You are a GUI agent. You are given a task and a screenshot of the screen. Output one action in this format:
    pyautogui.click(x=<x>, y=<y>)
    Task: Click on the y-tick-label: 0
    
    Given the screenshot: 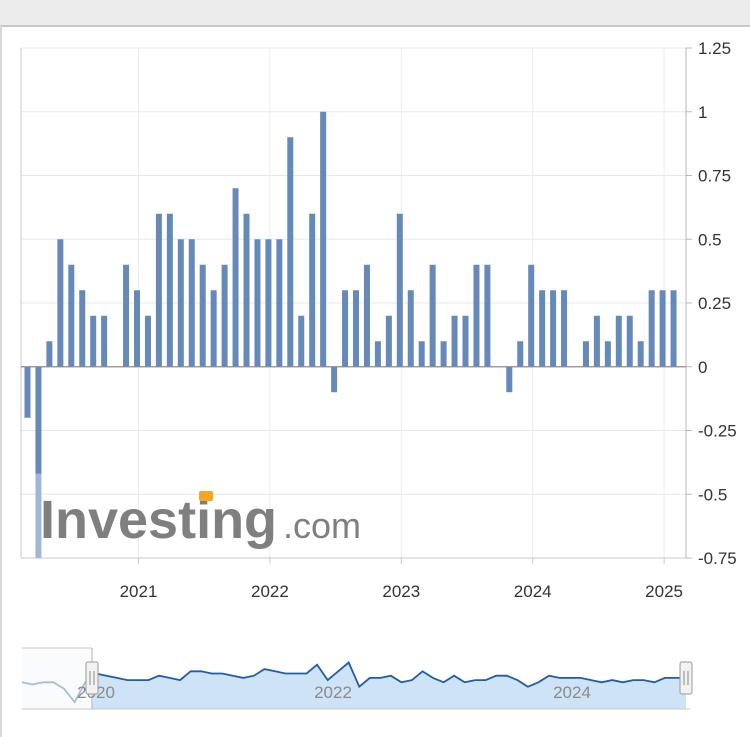 What is the action you would take?
    pyautogui.click(x=702, y=367)
    